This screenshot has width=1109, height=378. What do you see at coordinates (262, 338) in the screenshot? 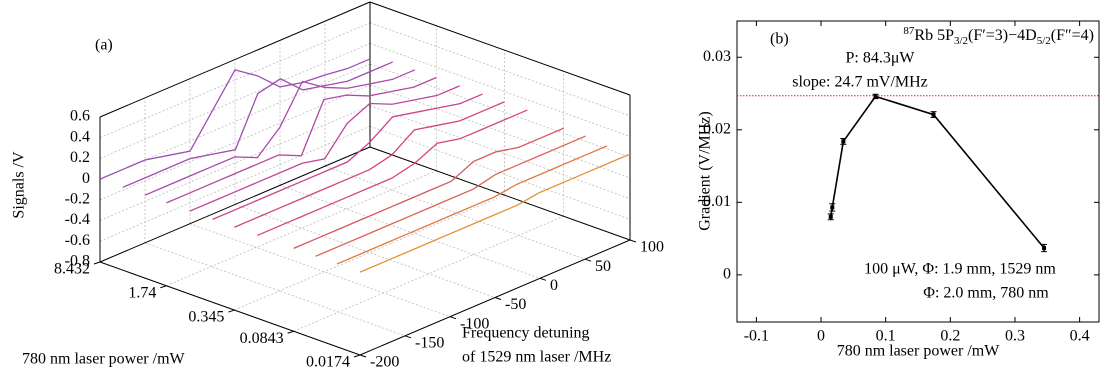
I see `power-tick-label: 0.0843` at bounding box center [262, 338].